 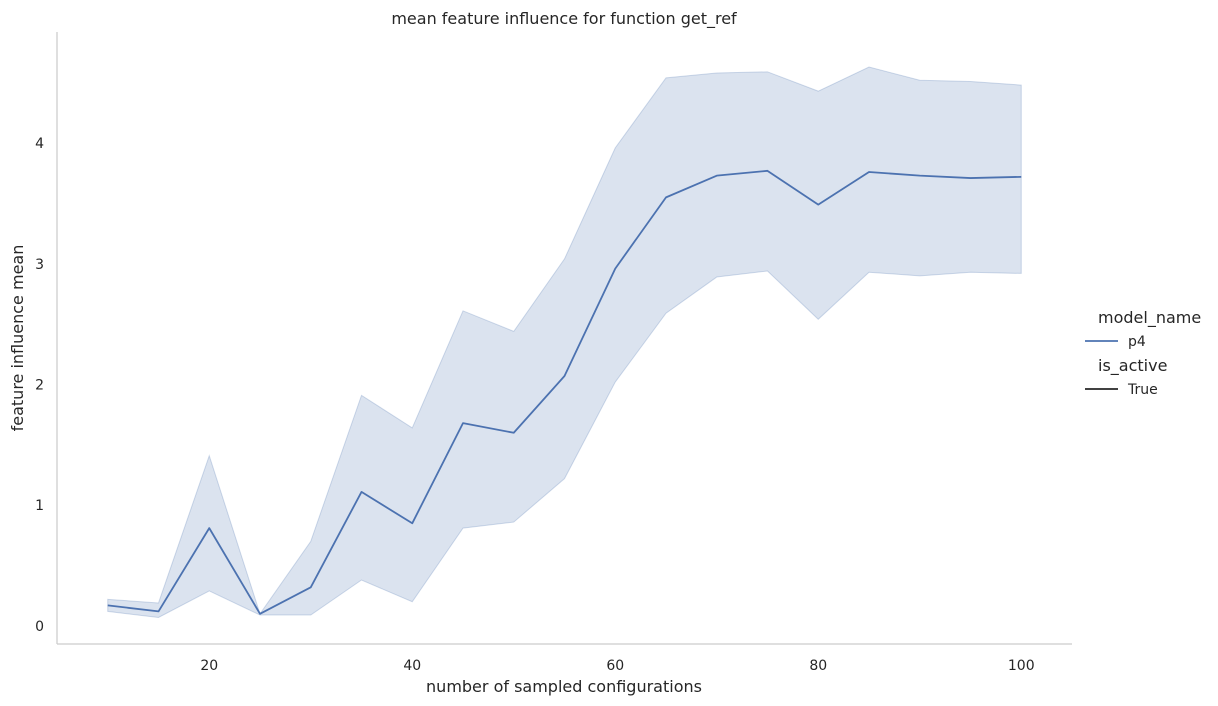 What do you see at coordinates (564, 686) in the screenshot?
I see `x-axis-label: number of sampled configurations` at bounding box center [564, 686].